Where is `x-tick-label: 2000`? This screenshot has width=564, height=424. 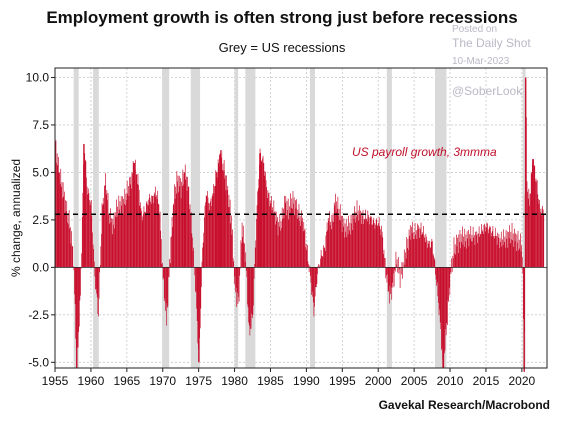
x-tick-label: 2000 is located at coordinates (378, 381).